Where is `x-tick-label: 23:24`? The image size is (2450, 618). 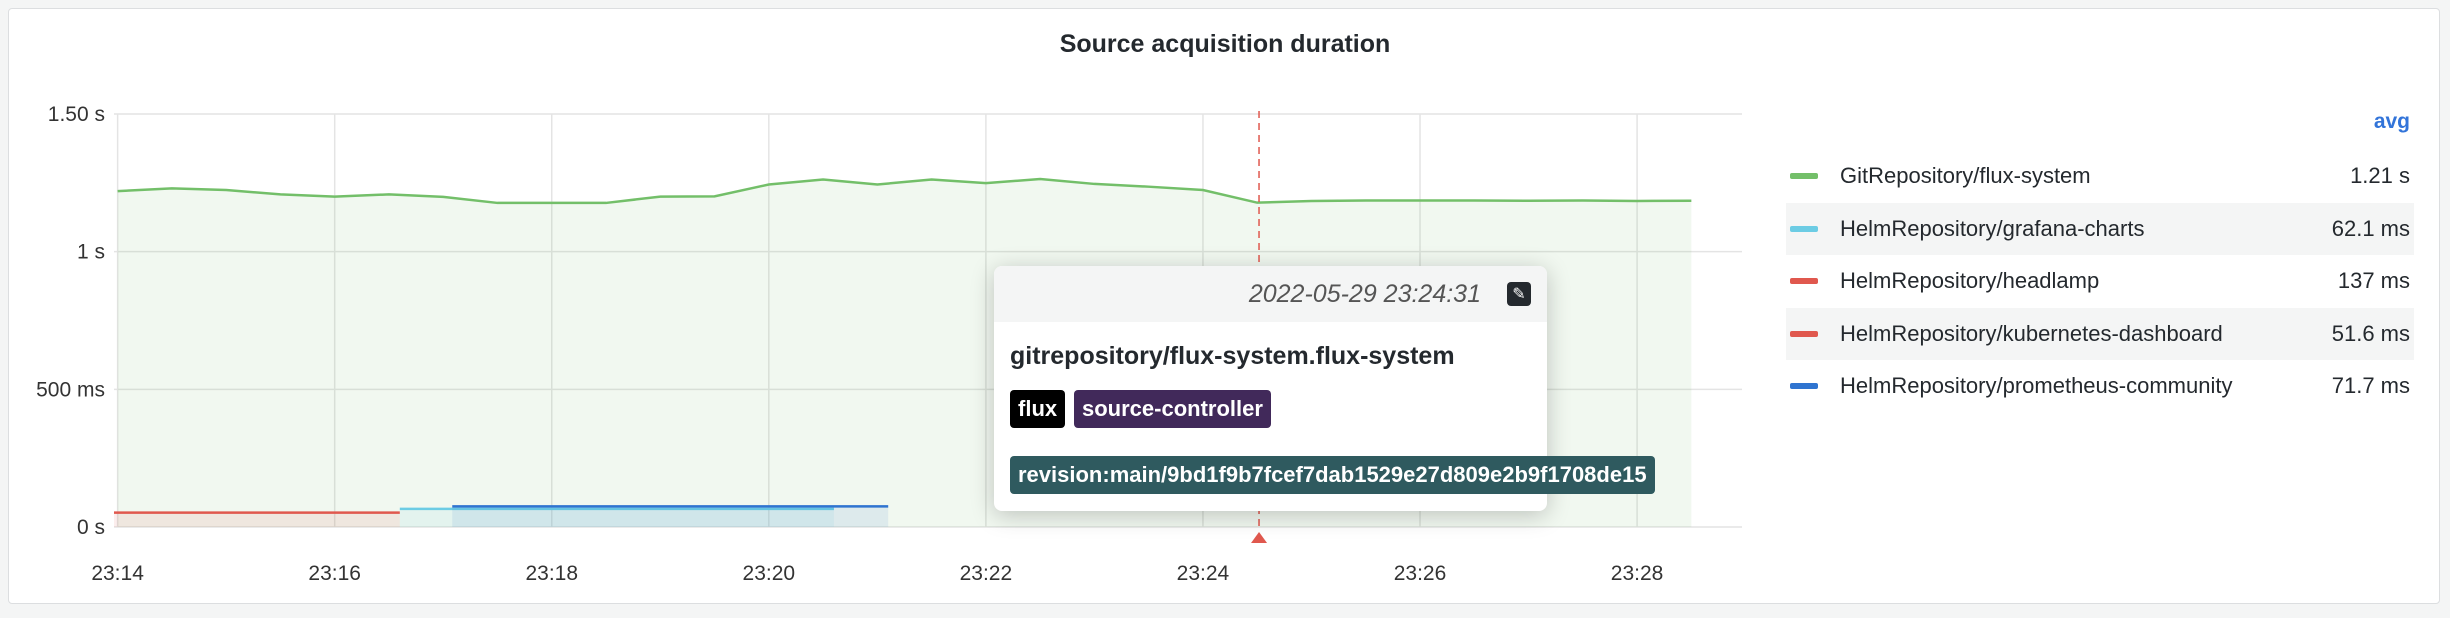 x-tick-label: 23:24 is located at coordinates (1203, 573).